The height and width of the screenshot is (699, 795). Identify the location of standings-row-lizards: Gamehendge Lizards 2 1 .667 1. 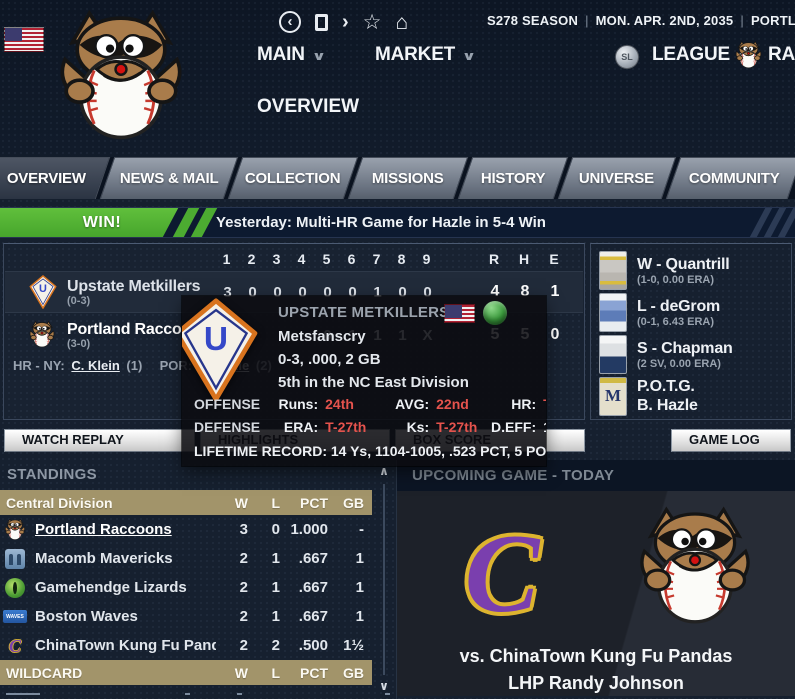
(186, 587).